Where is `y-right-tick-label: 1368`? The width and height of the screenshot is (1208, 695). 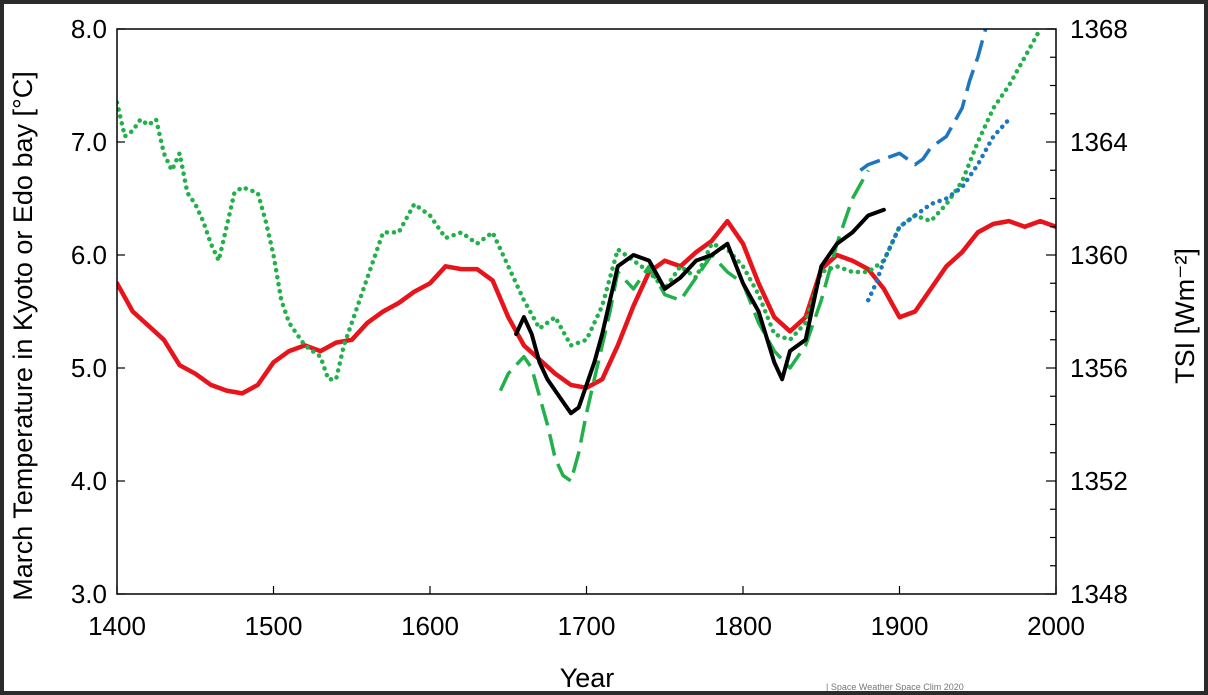 y-right-tick-label: 1368 is located at coordinates (1099, 29).